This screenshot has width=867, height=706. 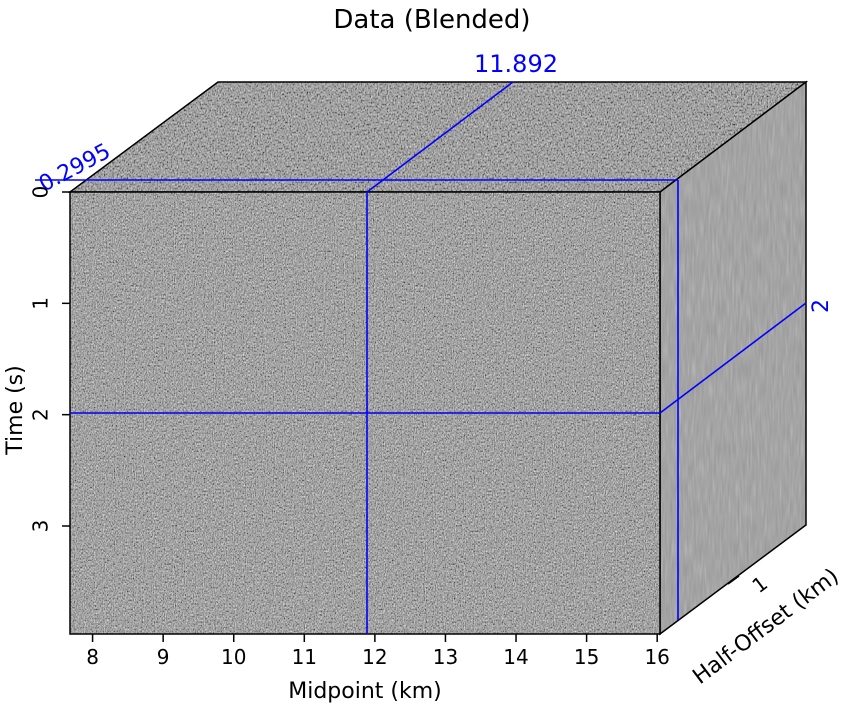 I want to click on x-axis: 8 9 10 11 12 13 14 15 16, so click(x=378, y=651).